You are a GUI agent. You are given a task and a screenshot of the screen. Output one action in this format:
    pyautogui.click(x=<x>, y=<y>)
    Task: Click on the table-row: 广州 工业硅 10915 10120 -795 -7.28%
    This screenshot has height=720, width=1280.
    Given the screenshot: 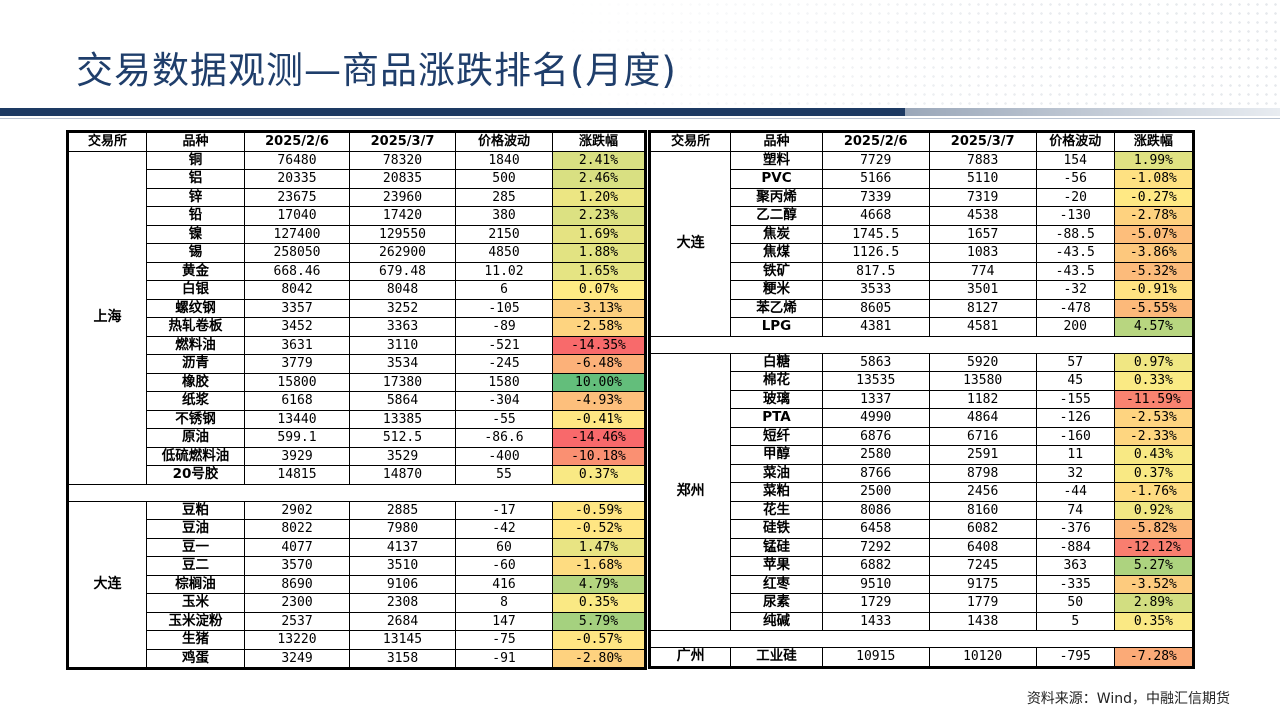 What is the action you would take?
    pyautogui.click(x=921, y=657)
    